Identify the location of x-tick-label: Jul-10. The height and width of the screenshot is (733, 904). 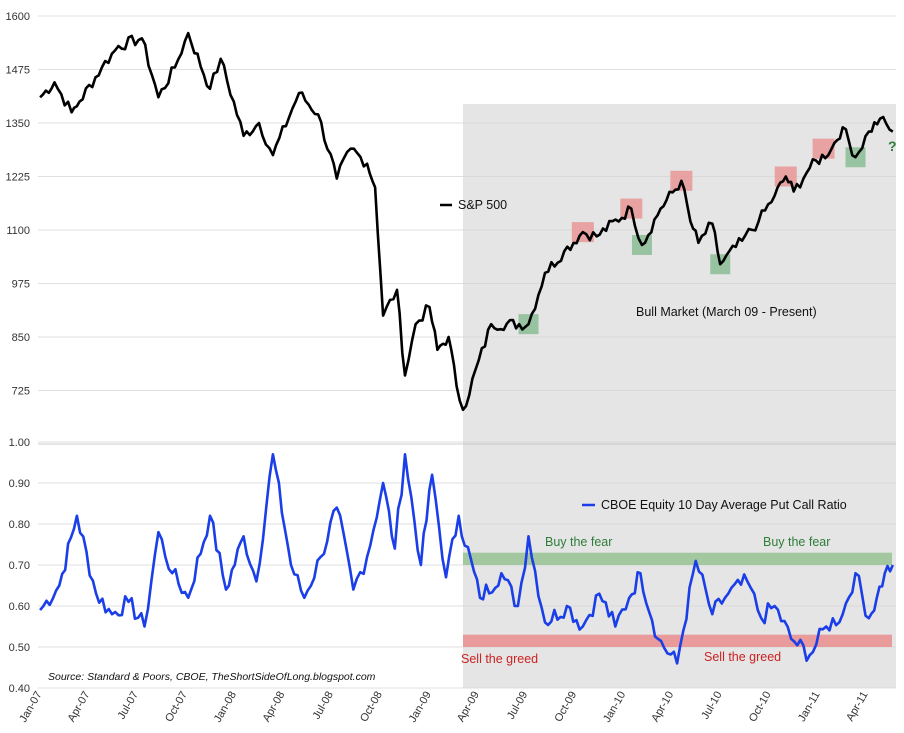
(711, 706).